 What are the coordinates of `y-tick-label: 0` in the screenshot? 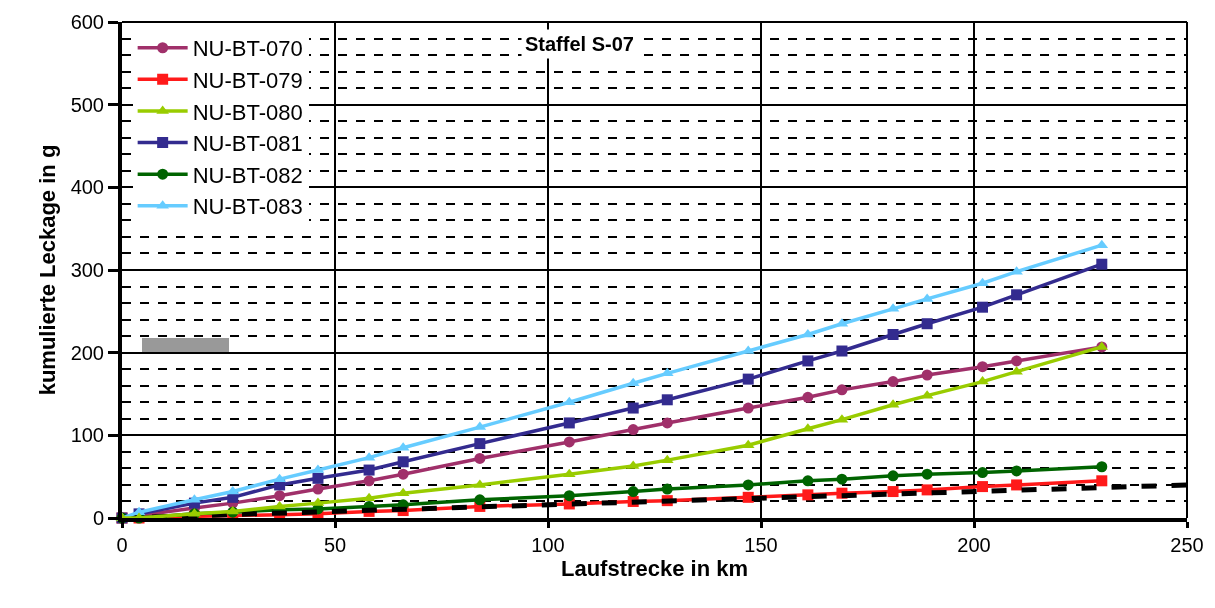 It's located at (98, 518).